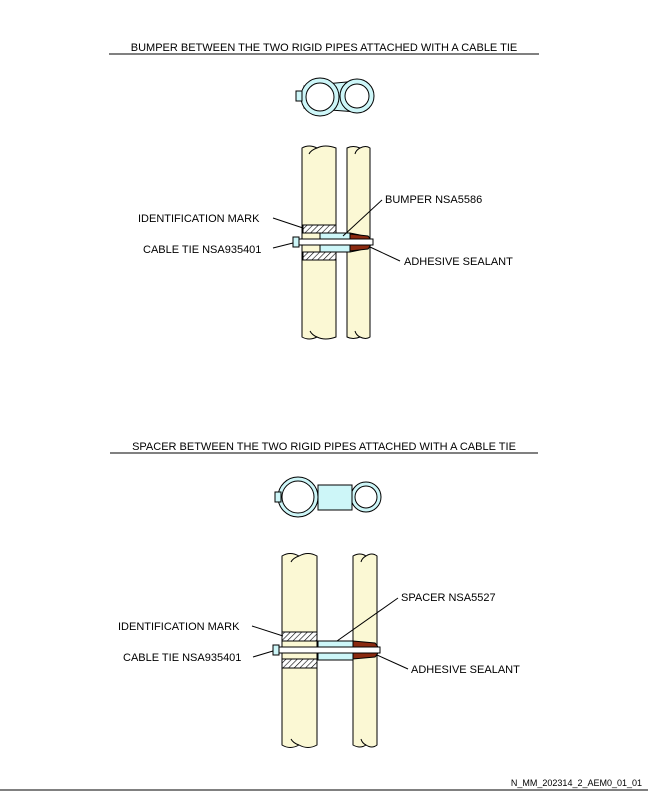 The image size is (648, 792). What do you see at coordinates (328, 497) in the screenshot?
I see `spacer-top-view` at bounding box center [328, 497].